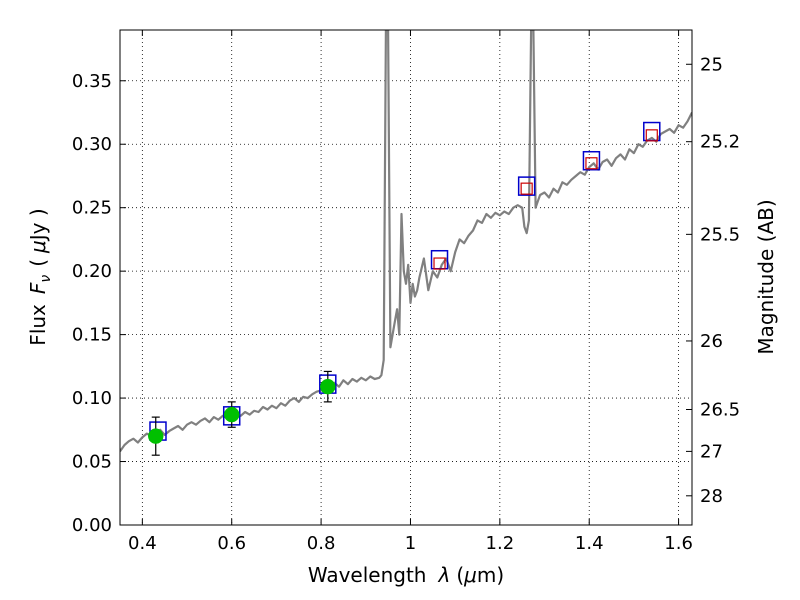  What do you see at coordinates (38, 288) in the screenshot?
I see `y-axis-label-symbol: F` at bounding box center [38, 288].